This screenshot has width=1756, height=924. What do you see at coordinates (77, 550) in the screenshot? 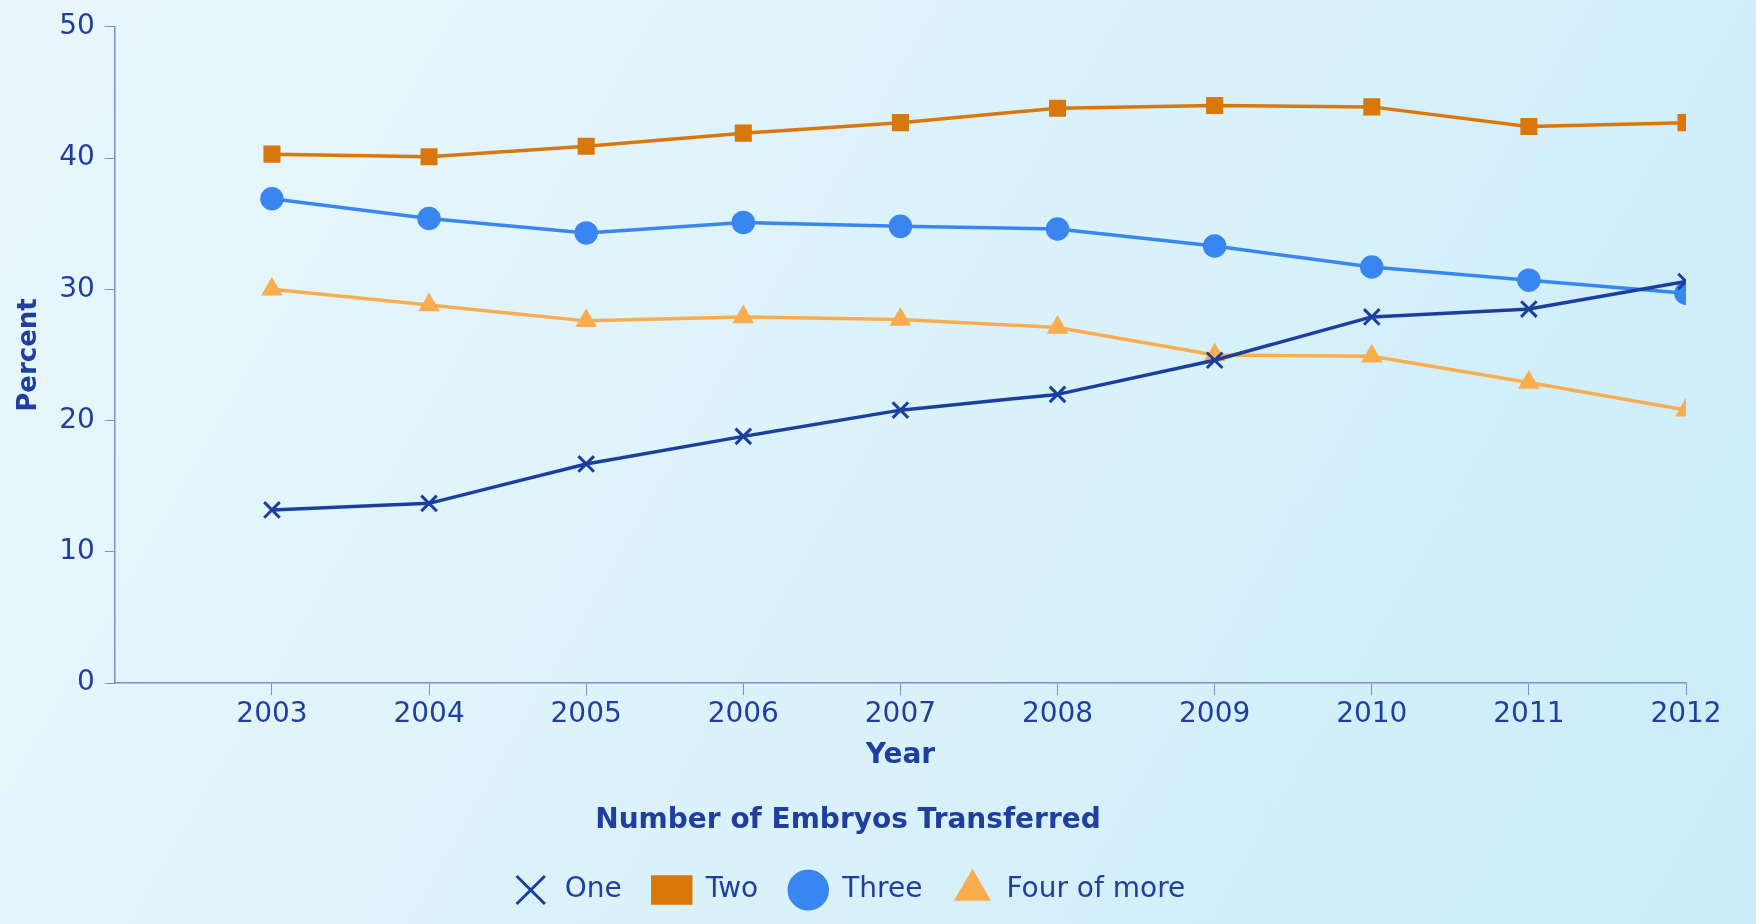
I see `y-tick-label: 10` at bounding box center [77, 550].